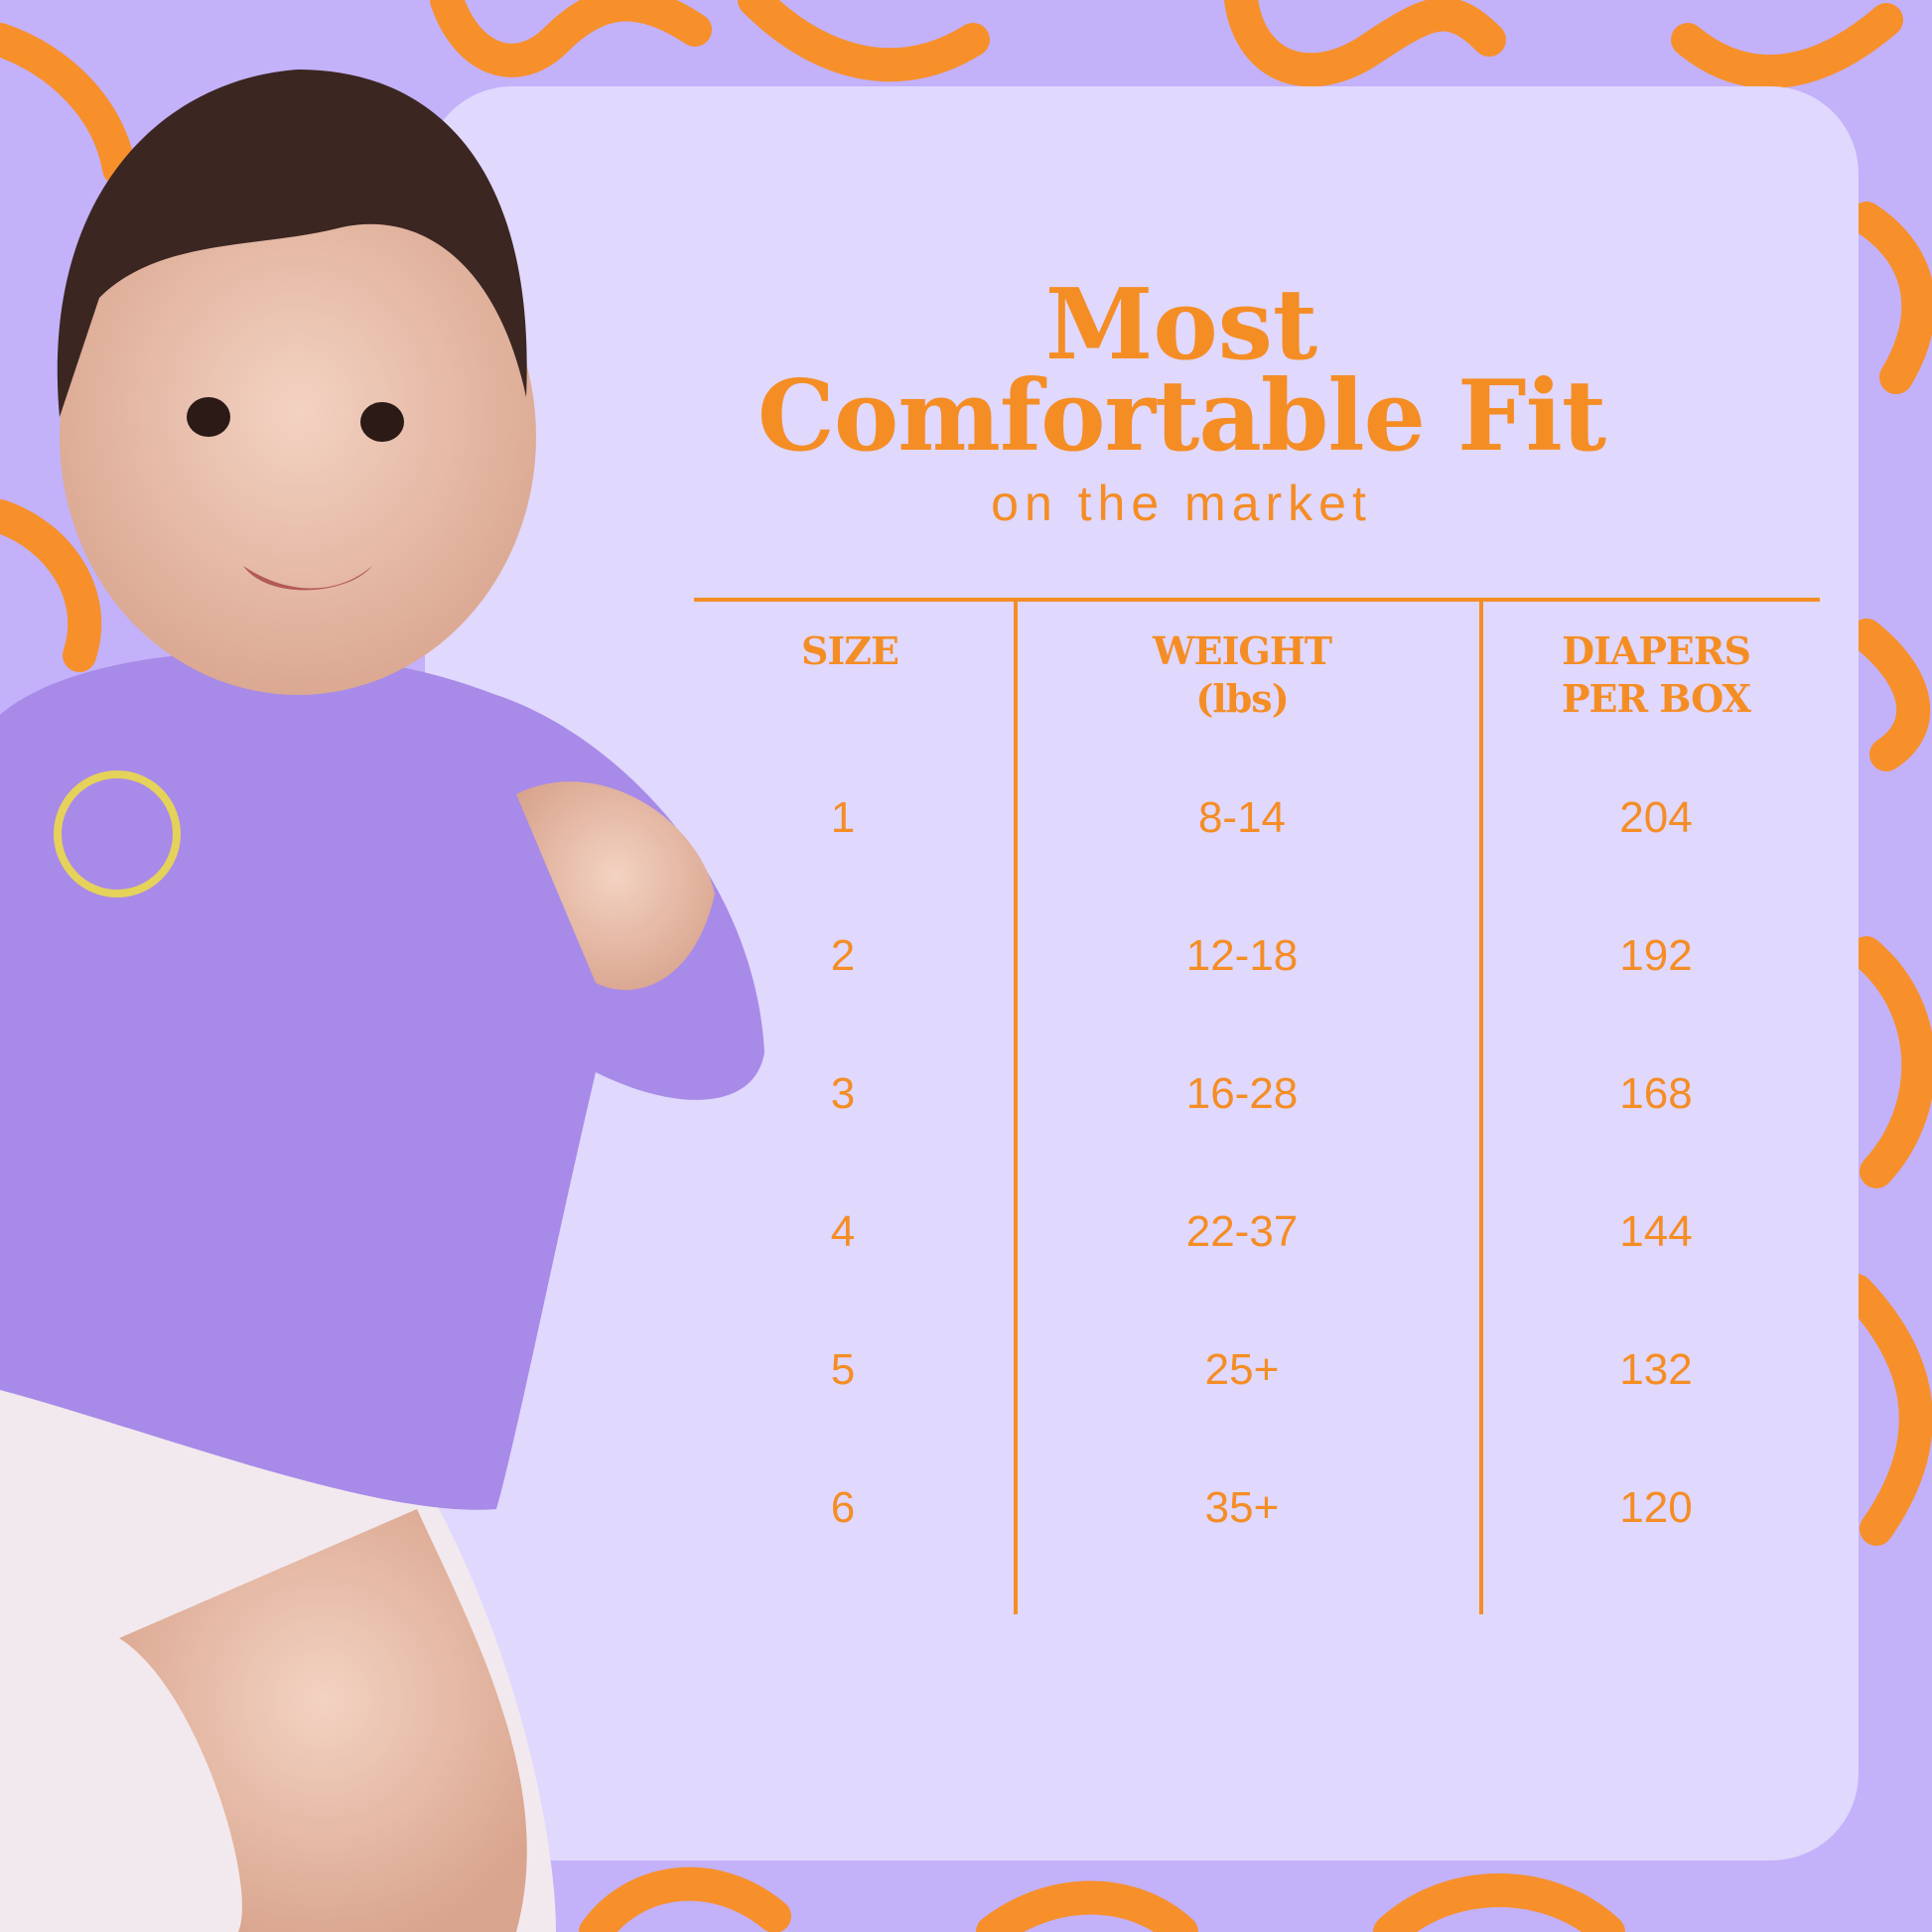 The width and height of the screenshot is (1932, 1932). Describe the element at coordinates (843, 1369) in the screenshot. I see `cell-size: 5` at that location.